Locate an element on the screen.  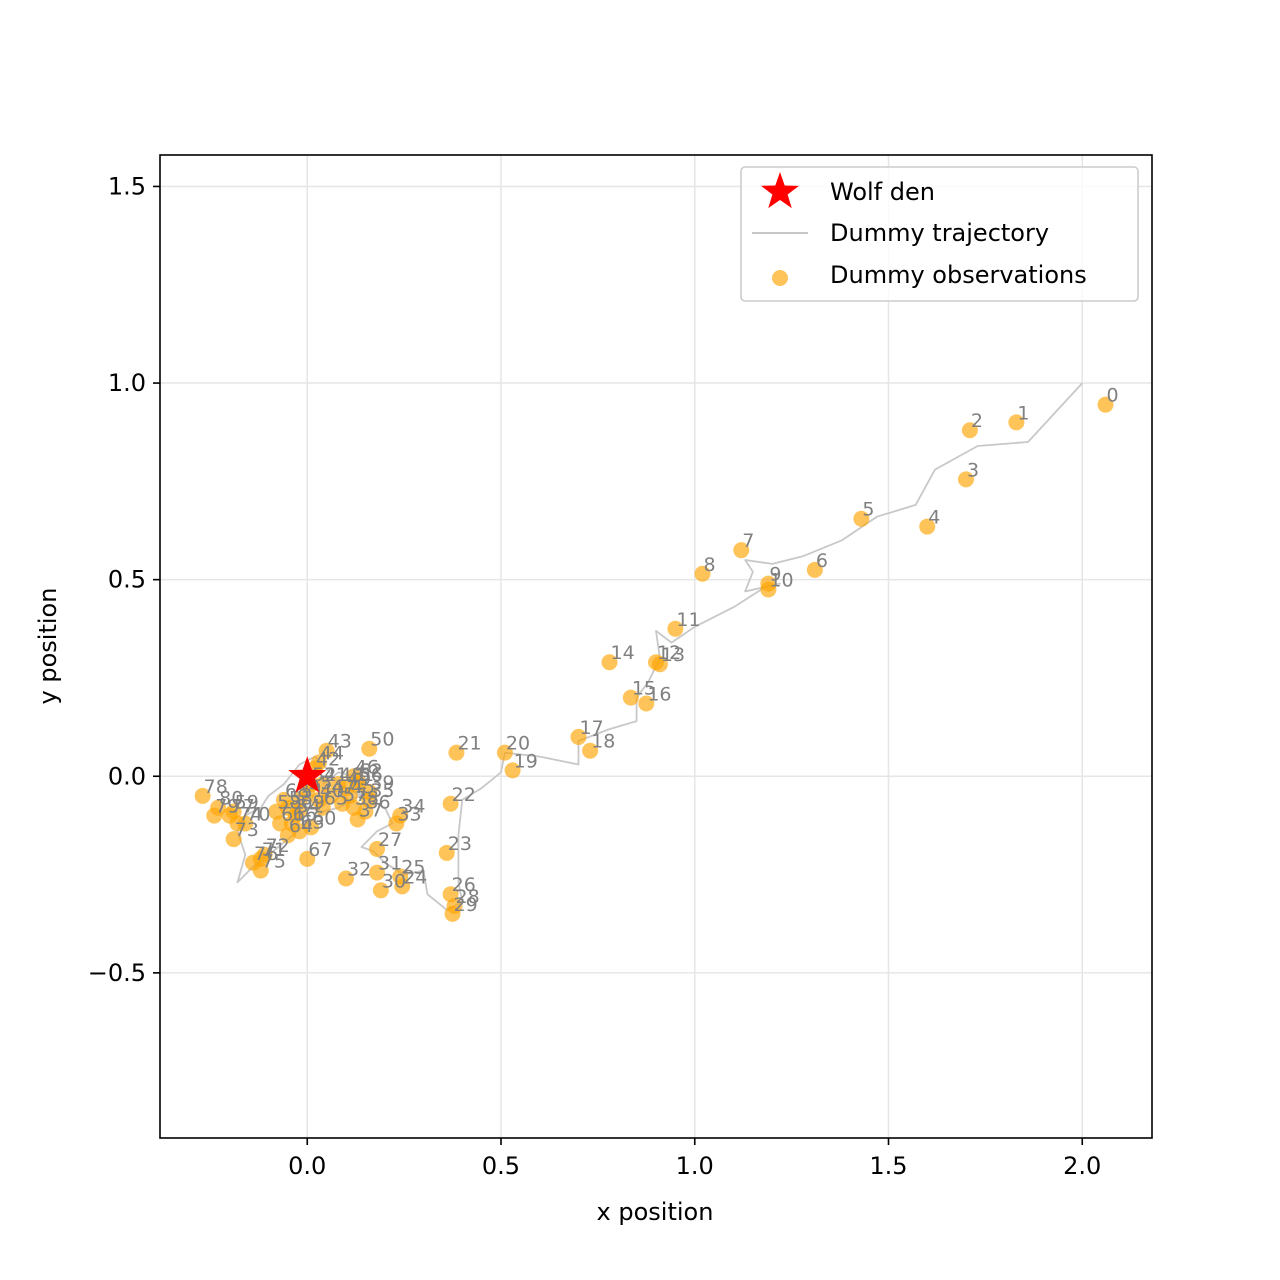
observation-label-76: 76 is located at coordinates (266, 854).